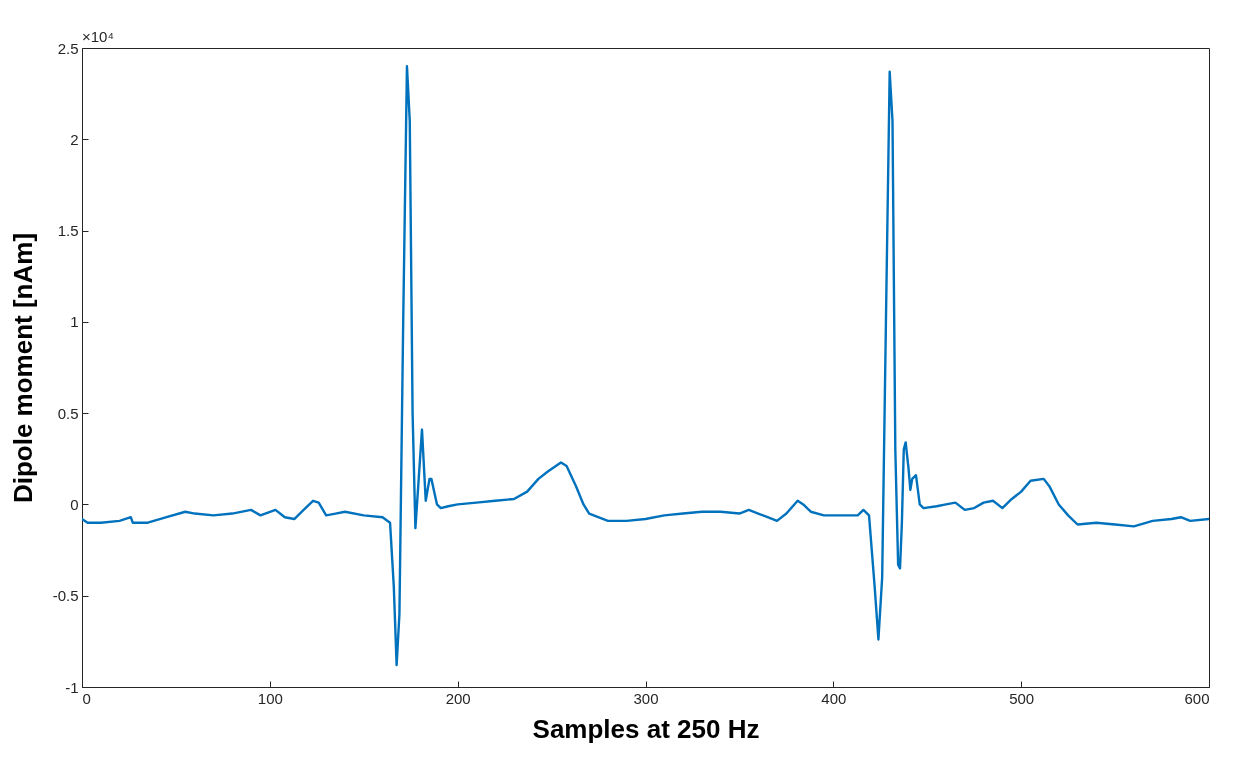  I want to click on y-axis-title: Dipole moment [nAm], so click(22, 368).